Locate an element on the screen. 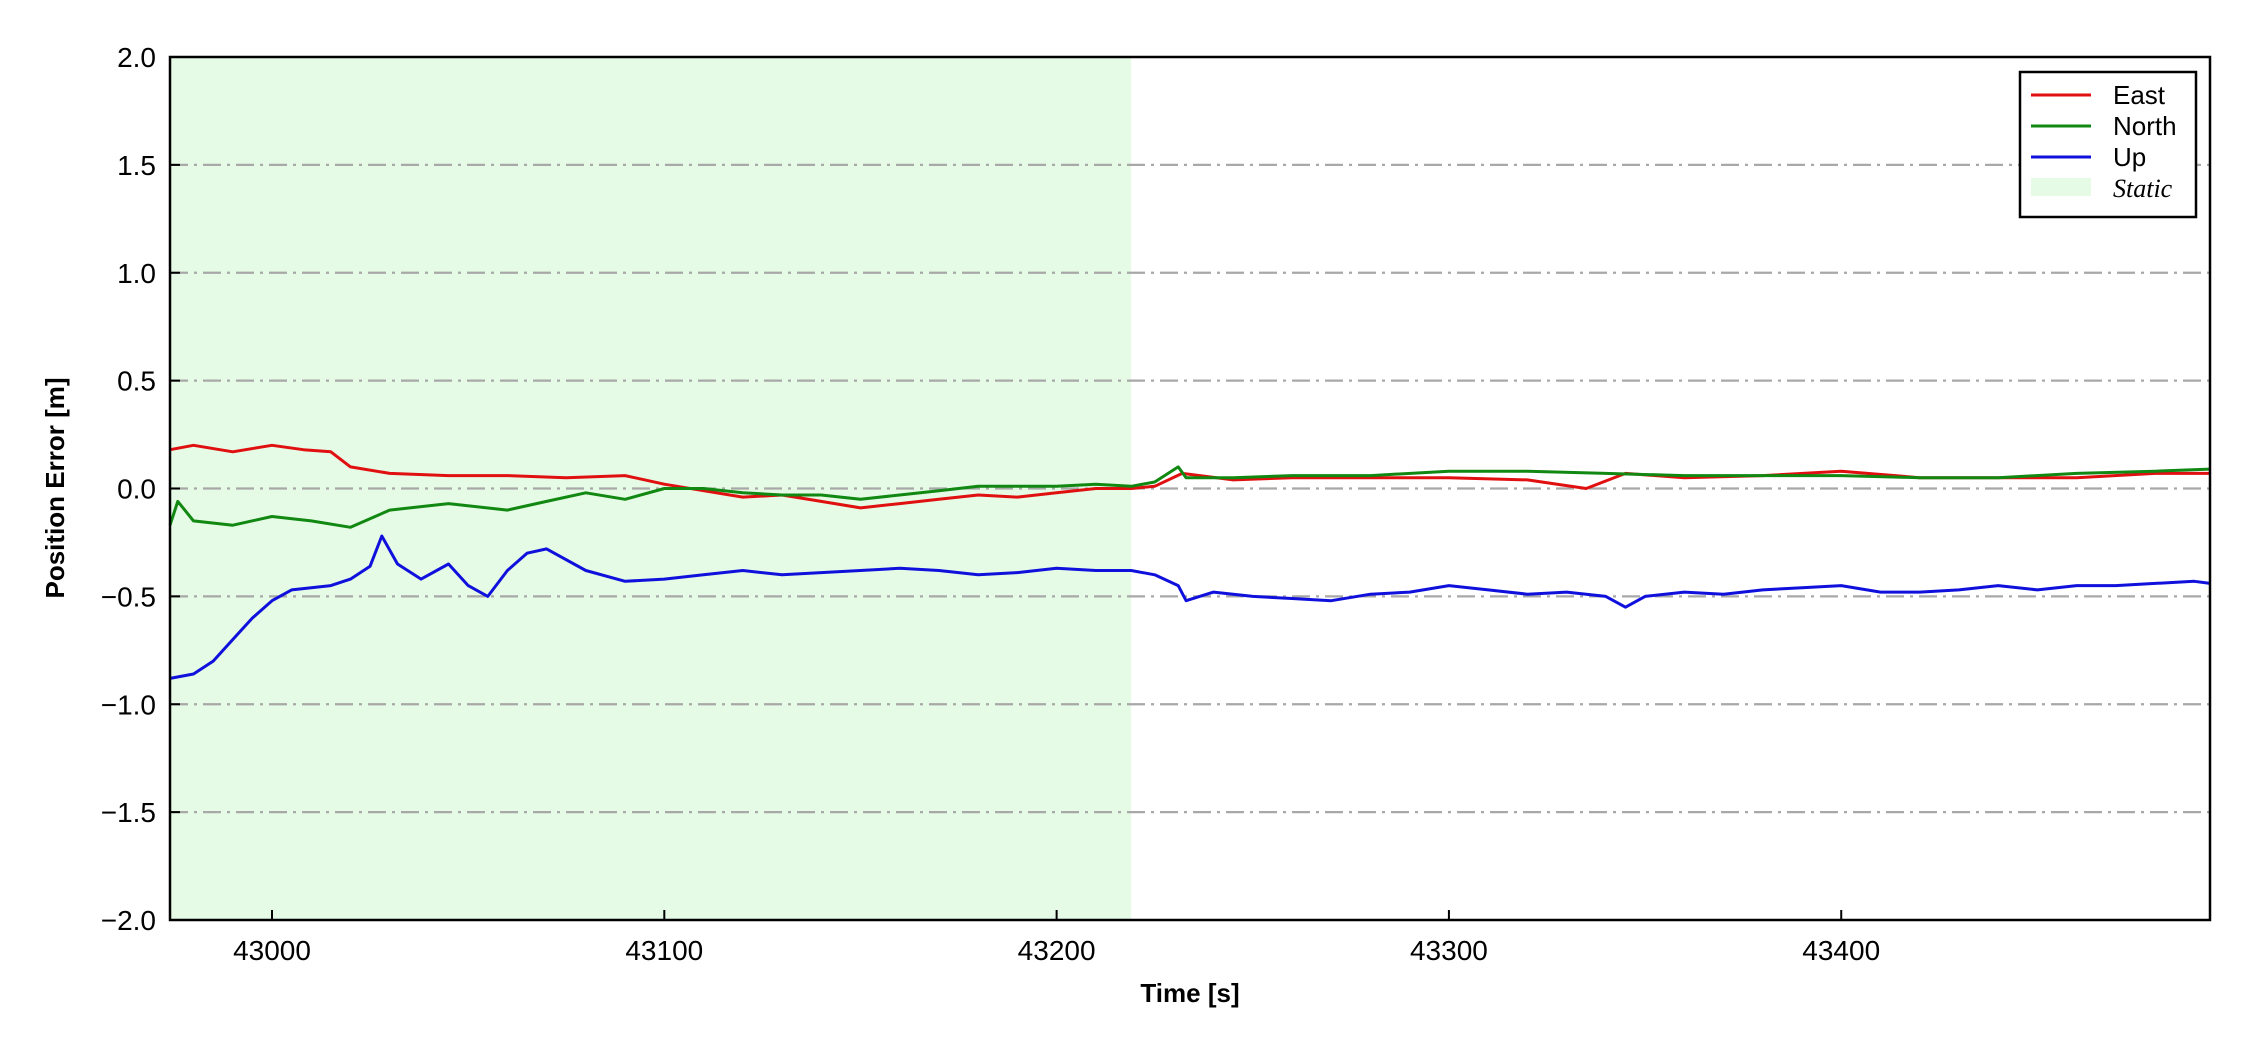 The height and width of the screenshot is (1050, 2250). y-tick-label-3: −0.5 is located at coordinates (128, 596).